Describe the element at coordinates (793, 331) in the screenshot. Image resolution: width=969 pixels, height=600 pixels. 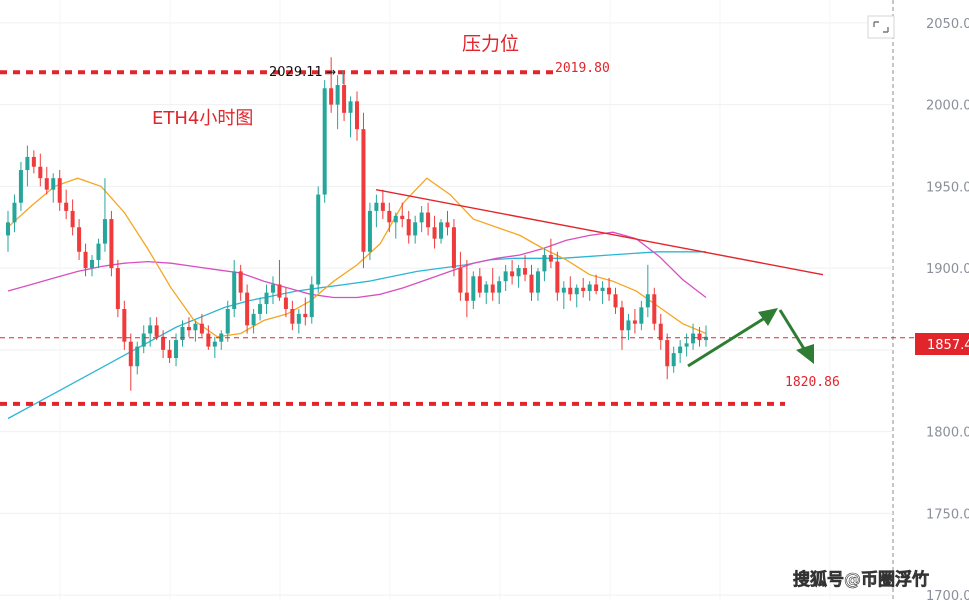
I see `down-arrow-line` at that location.